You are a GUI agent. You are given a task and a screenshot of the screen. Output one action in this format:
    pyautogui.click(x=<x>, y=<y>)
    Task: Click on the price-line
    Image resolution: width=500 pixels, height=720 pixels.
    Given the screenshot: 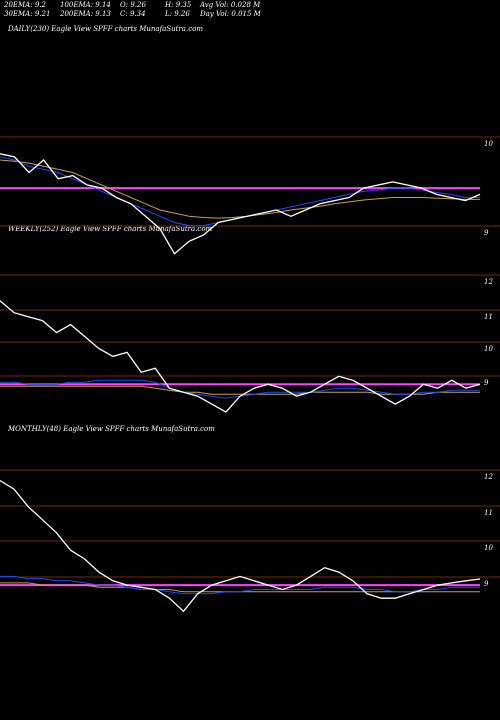 What is the action you would take?
    pyautogui.click(x=240, y=204)
    